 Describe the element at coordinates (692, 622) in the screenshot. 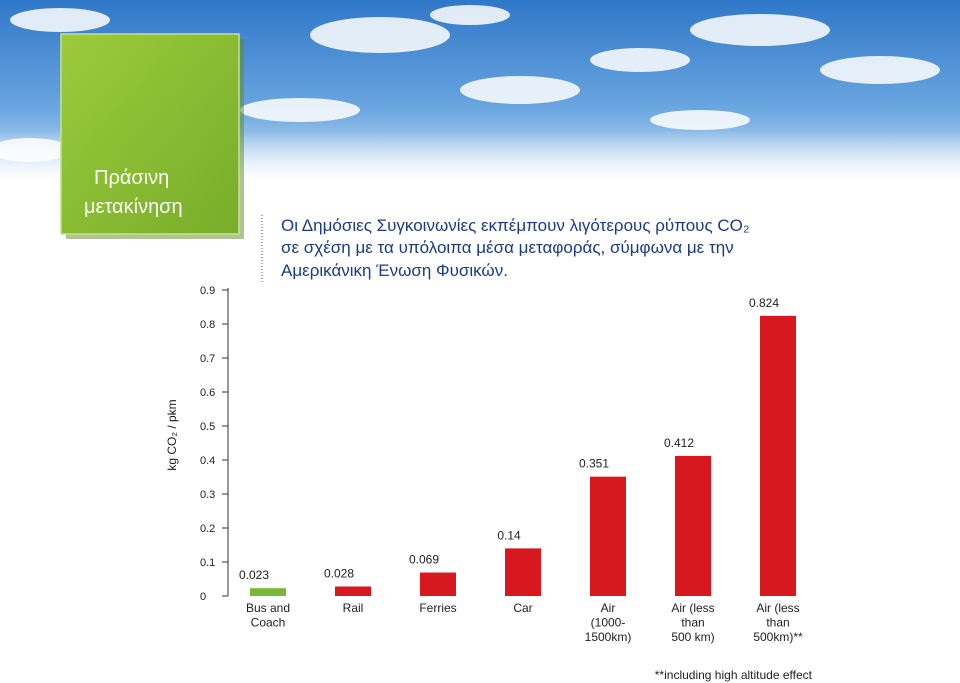

I see `x-tick-label: Air (less than 500 km)` at that location.